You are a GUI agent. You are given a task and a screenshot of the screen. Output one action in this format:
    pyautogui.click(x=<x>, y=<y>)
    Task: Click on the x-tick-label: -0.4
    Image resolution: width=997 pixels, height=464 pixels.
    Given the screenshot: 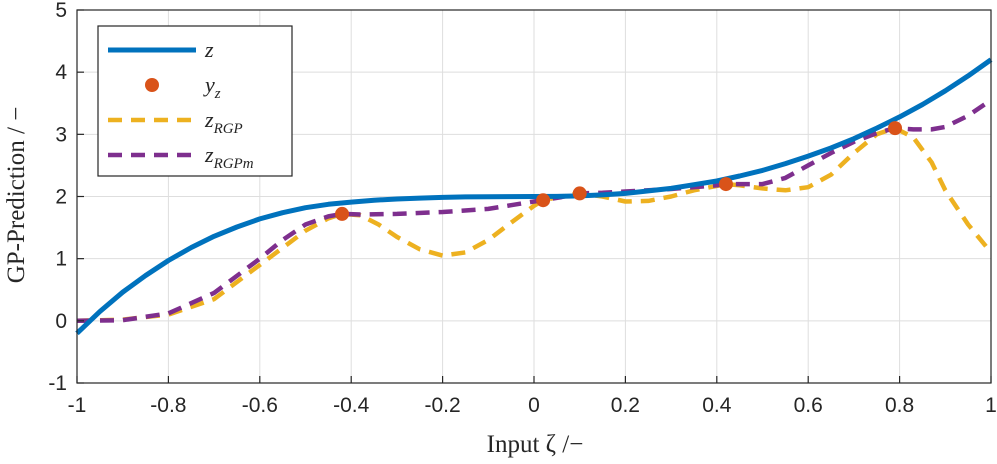 What is the action you would take?
    pyautogui.click(x=351, y=405)
    